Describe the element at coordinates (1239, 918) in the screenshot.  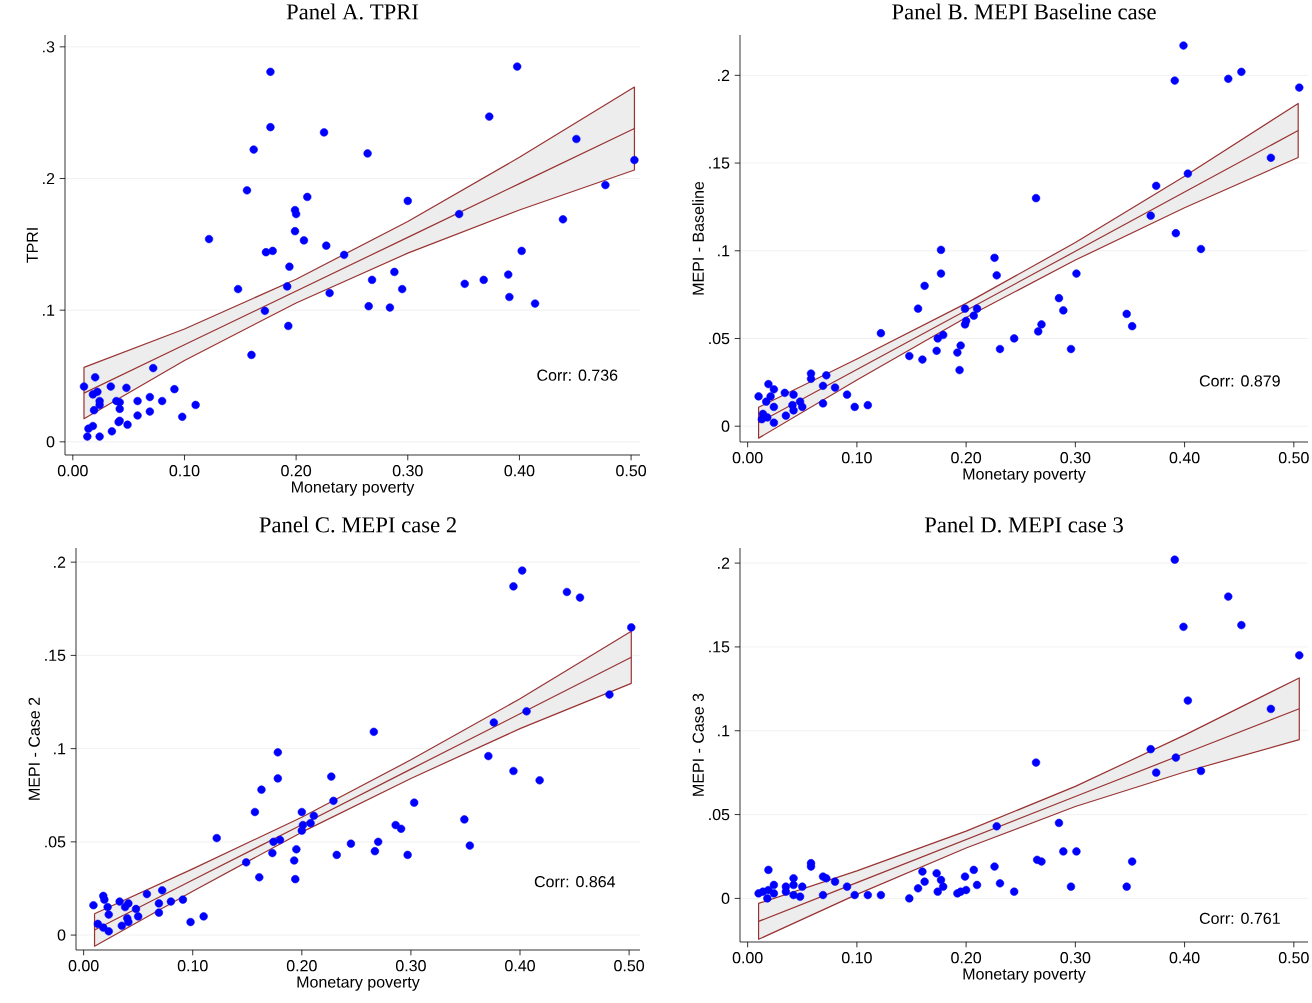
I see `annotation: Corr: 0.761` at that location.